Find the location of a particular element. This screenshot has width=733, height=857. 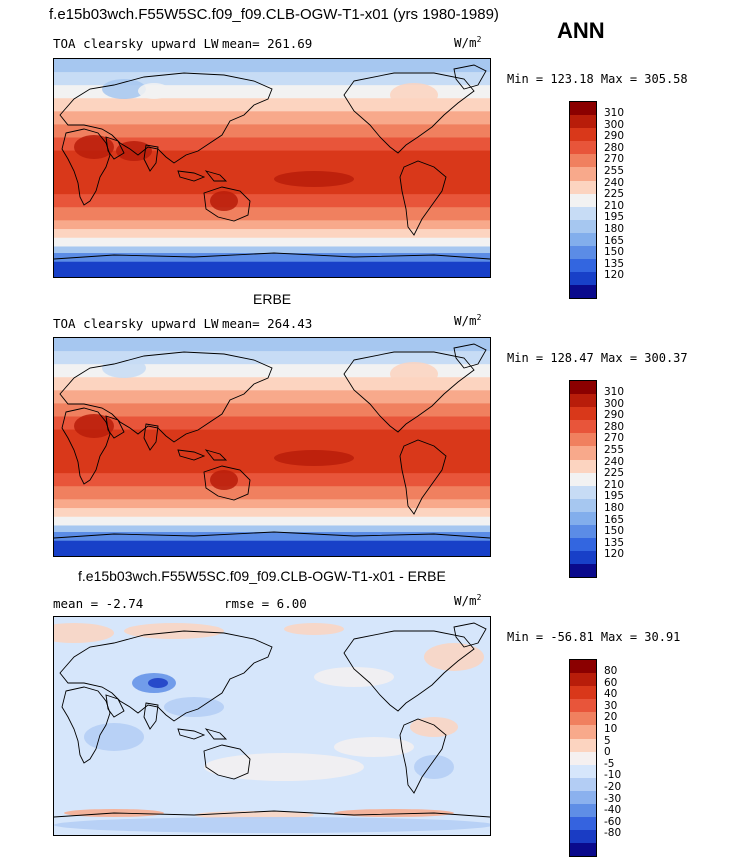

colorbar-tick-label: 80 is located at coordinates (611, 671).